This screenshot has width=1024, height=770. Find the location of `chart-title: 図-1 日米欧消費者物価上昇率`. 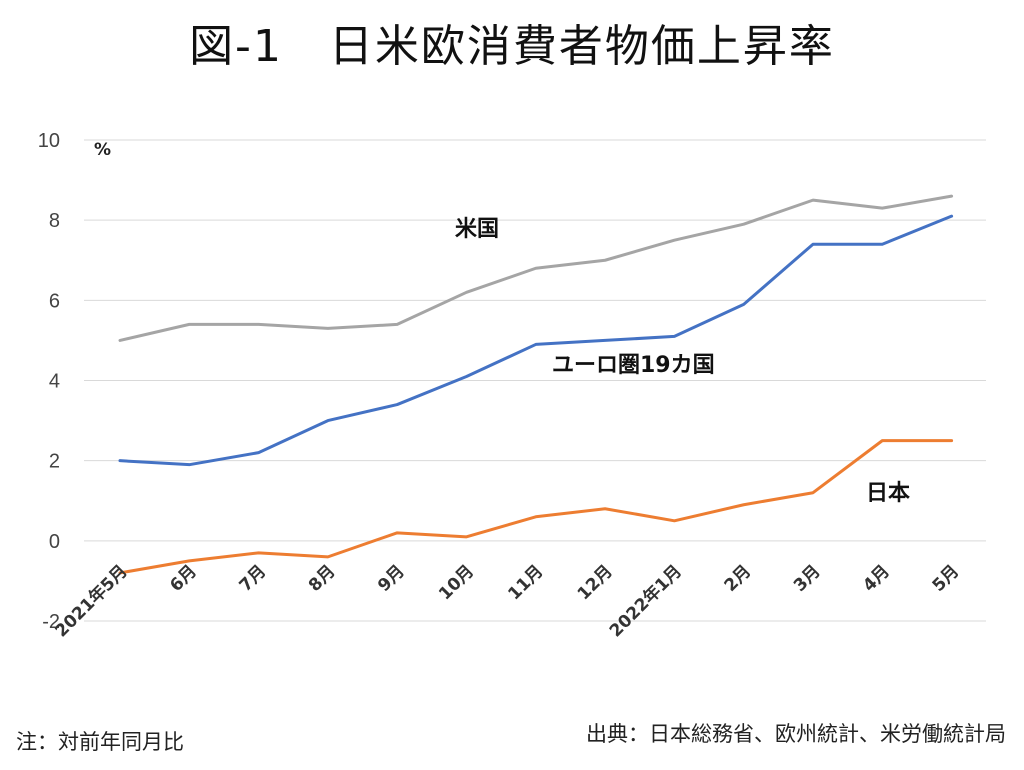

chart-title: 図-1 日米欧消費者物価上昇率 is located at coordinates (512, 46).